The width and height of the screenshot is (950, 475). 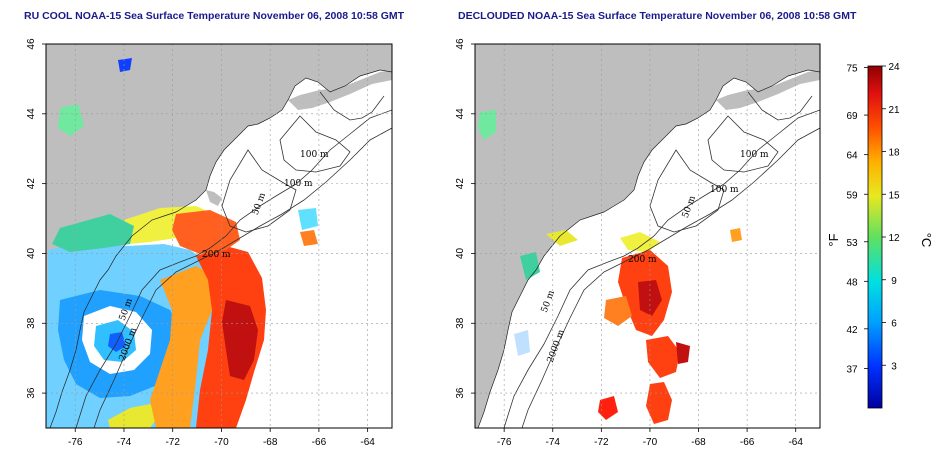 What do you see at coordinates (367, 442) in the screenshot?
I see `left-x-tick-label: -64` at bounding box center [367, 442].